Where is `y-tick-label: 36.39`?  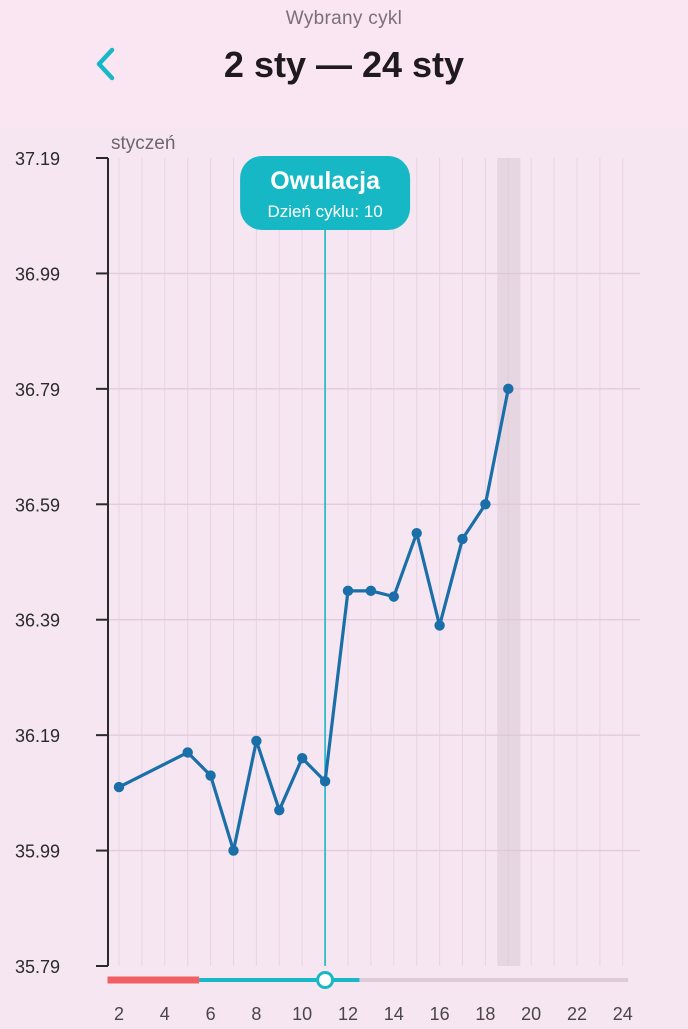 y-tick-label: 36.39 is located at coordinates (37, 621).